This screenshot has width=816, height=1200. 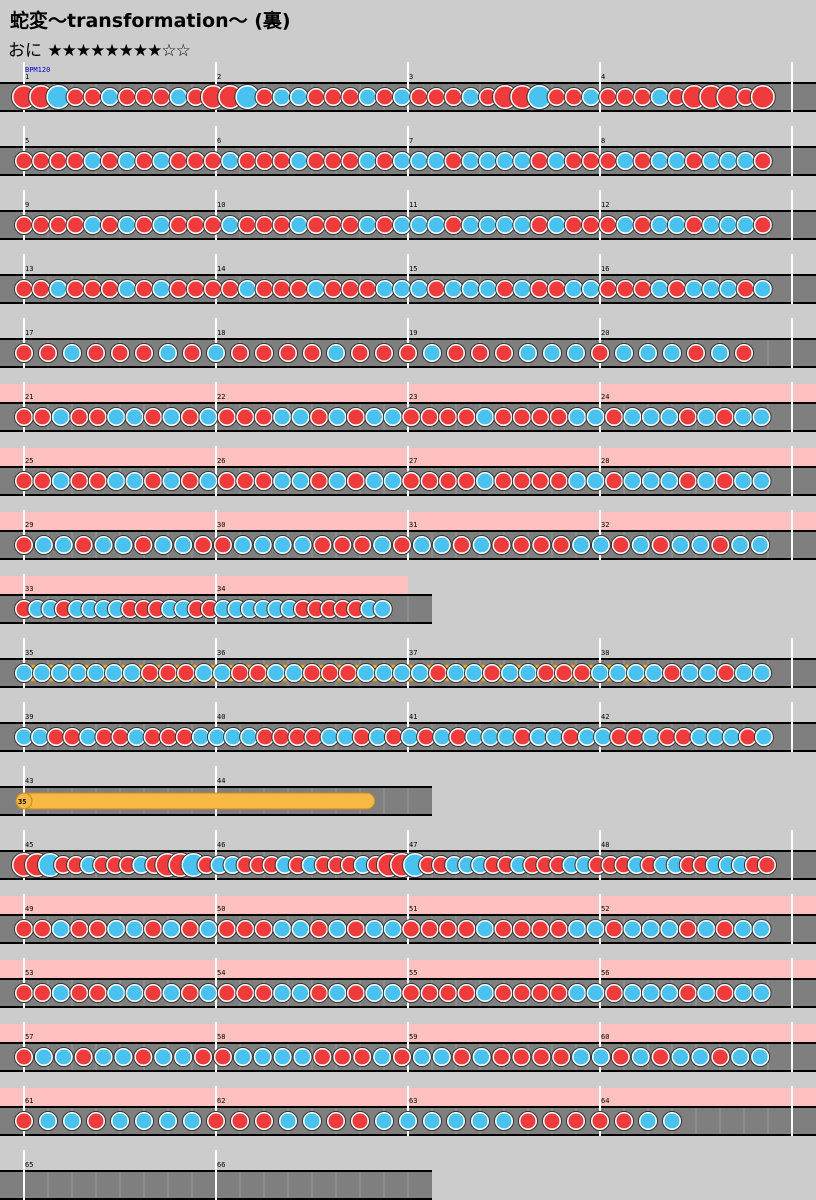 What do you see at coordinates (221, 461) in the screenshot?
I see `bar-number: 26` at bounding box center [221, 461].